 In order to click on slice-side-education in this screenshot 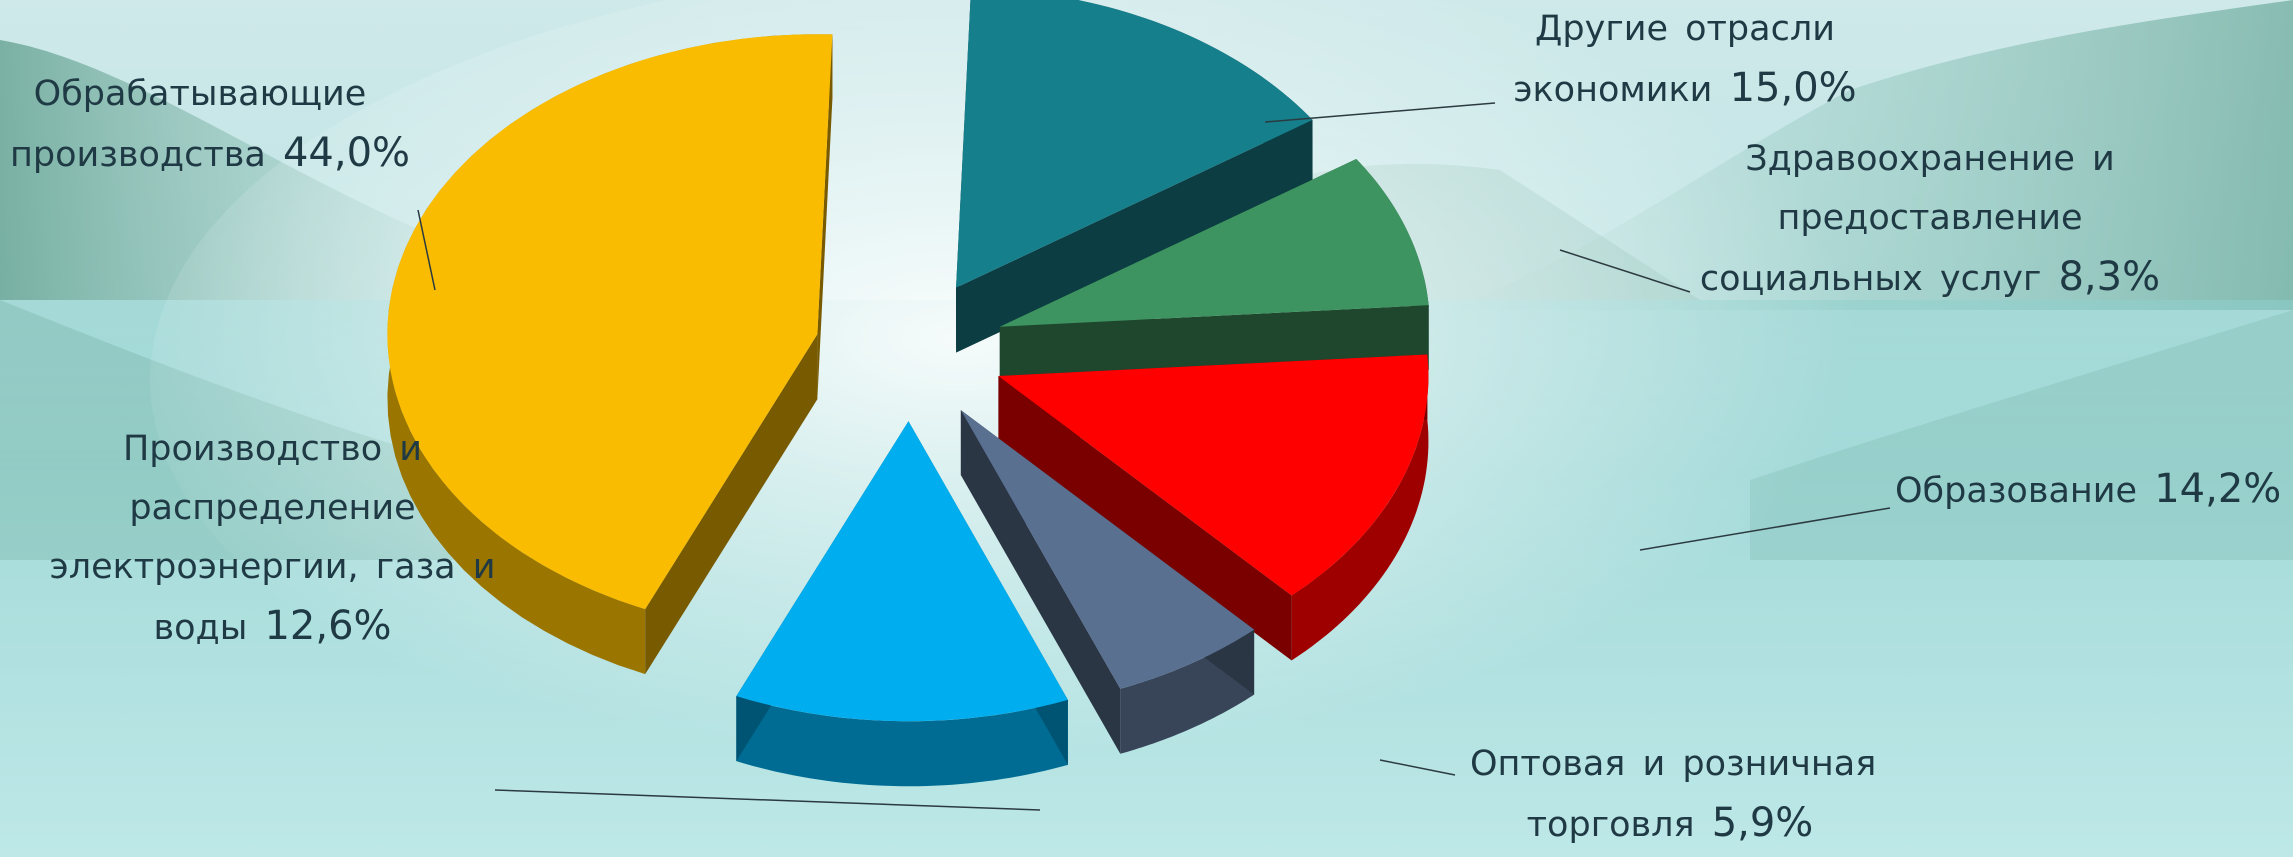, I will do `click(1145, 518)`.